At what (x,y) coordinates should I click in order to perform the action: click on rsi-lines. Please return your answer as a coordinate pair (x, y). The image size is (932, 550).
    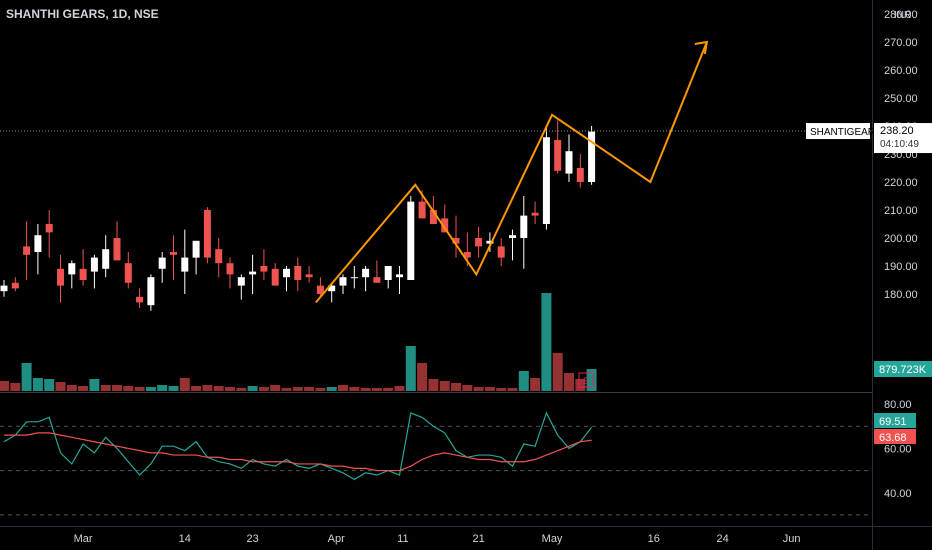
    Looking at the image, I should click on (298, 446).